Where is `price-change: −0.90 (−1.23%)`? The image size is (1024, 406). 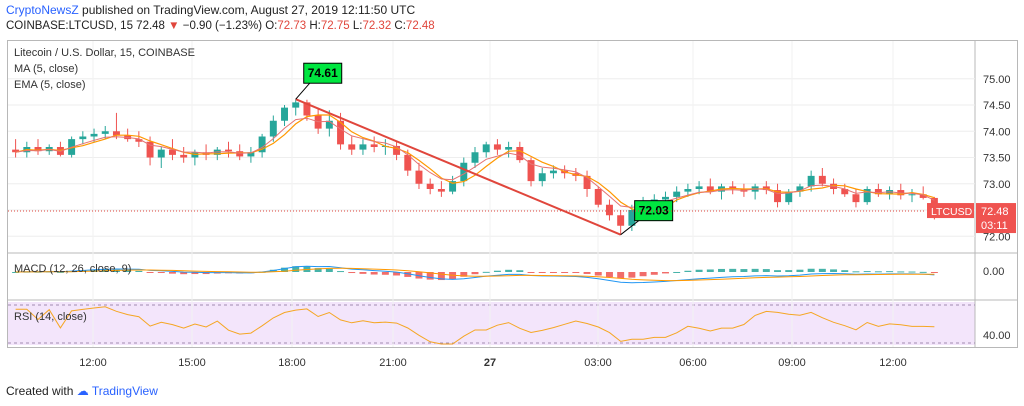 price-change: −0.90 (−1.23%) is located at coordinates (222, 26).